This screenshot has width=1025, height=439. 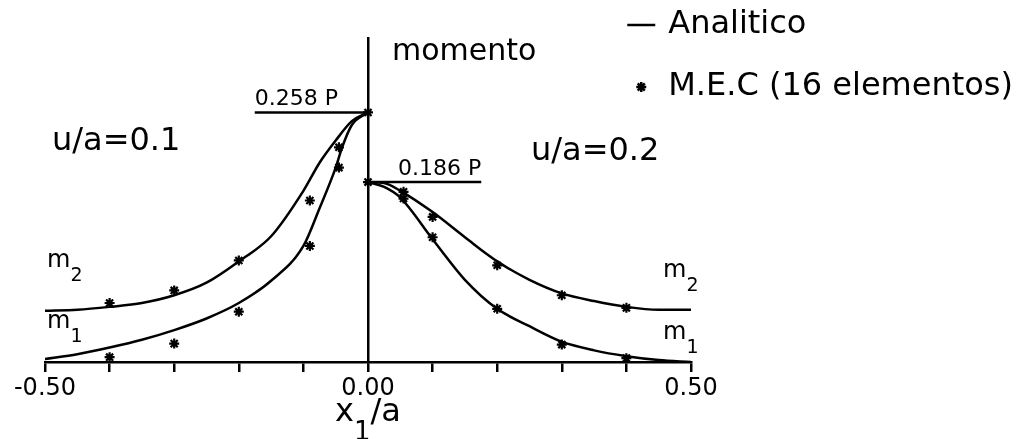 What do you see at coordinates (45, 386) in the screenshot?
I see `x-tick-label: -0.50` at bounding box center [45, 386].